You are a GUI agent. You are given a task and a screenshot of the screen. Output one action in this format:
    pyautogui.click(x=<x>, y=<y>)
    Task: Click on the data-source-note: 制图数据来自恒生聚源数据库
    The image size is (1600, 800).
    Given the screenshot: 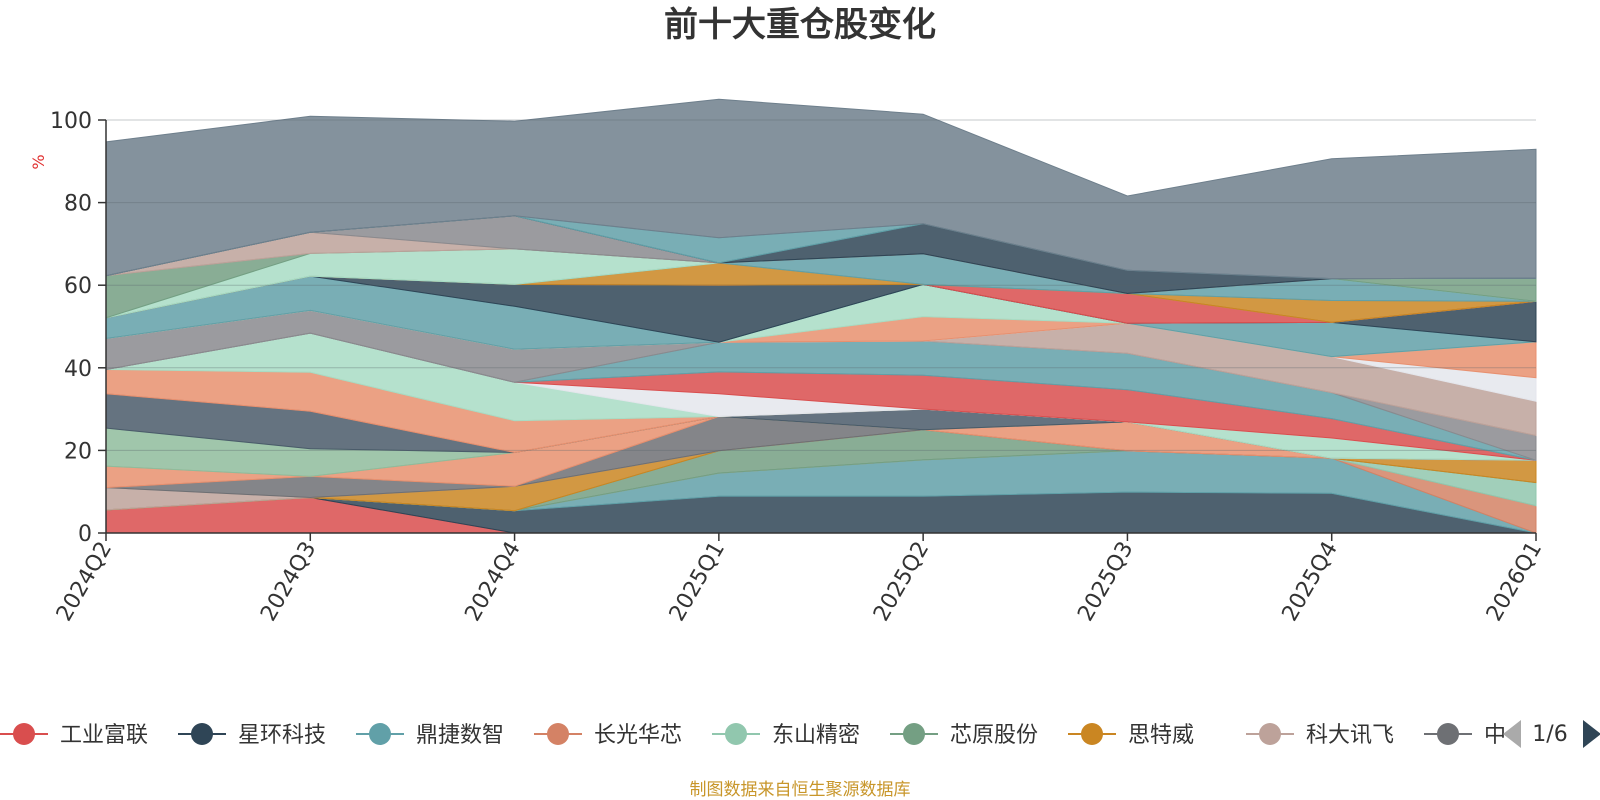 What is the action you would take?
    pyautogui.click(x=800, y=790)
    